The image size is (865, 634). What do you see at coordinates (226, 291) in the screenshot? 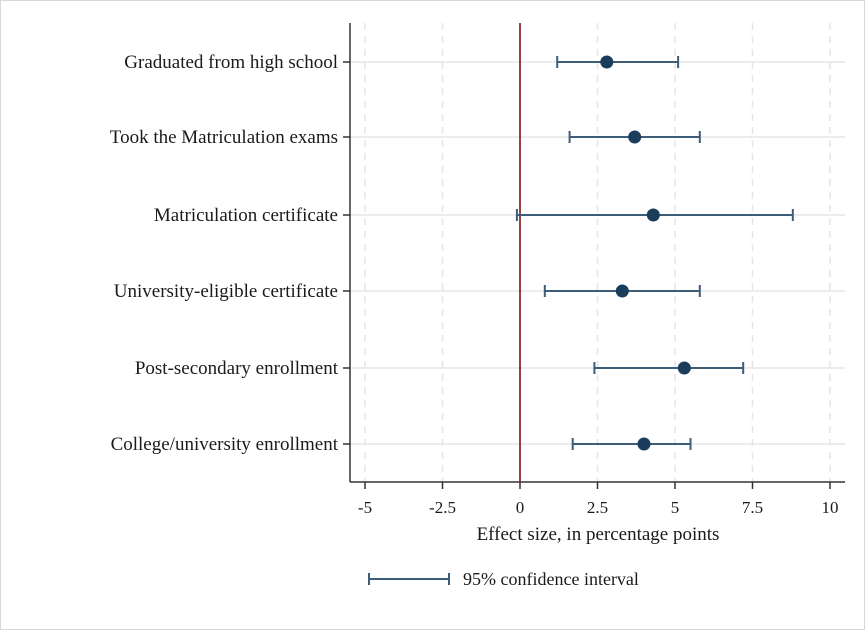
I see `y-category-label: University-eligible certificate` at bounding box center [226, 291].